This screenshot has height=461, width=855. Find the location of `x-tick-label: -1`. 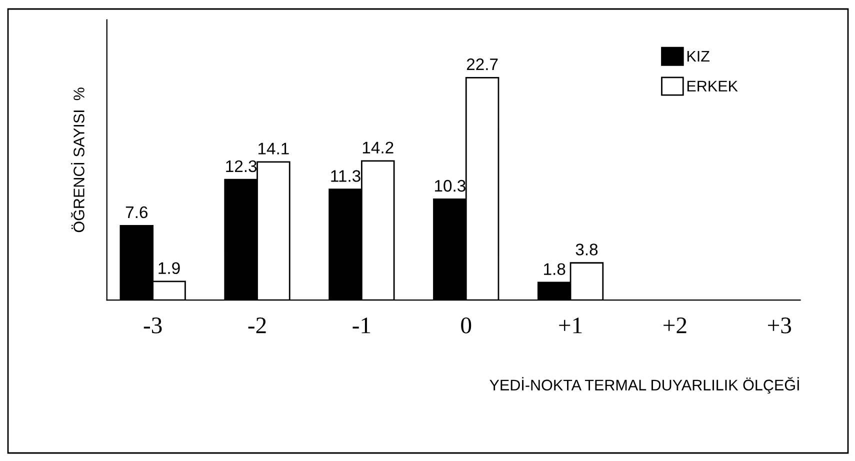

x-tick-label: -1 is located at coordinates (361, 326).